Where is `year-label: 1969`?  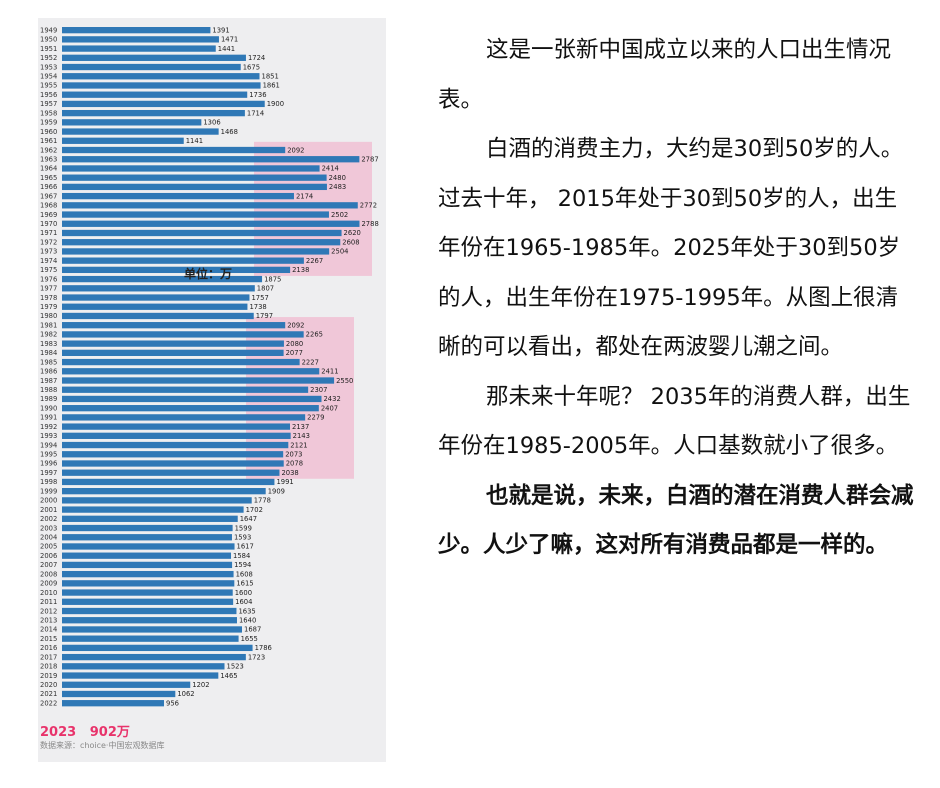
year-label: 1969 is located at coordinates (48, 215).